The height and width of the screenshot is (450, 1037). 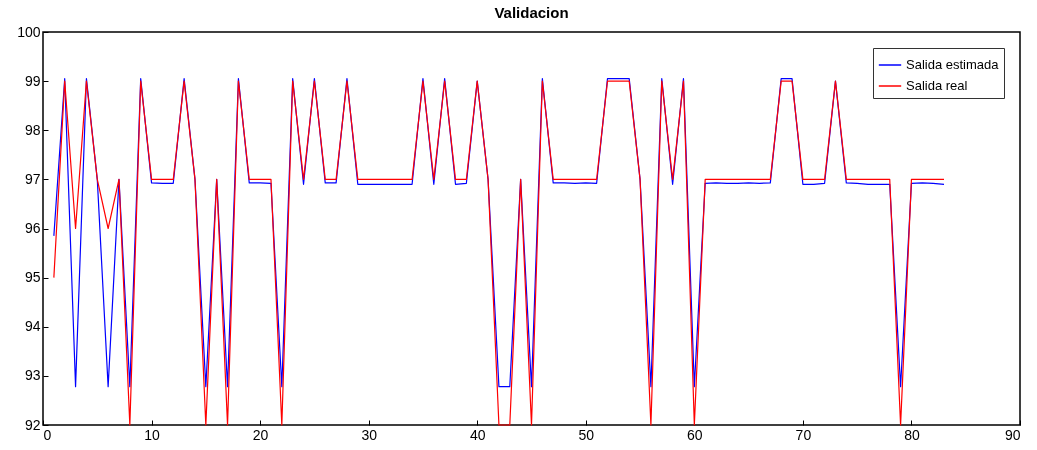 What do you see at coordinates (47, 434) in the screenshot?
I see `x-tick-label: 0` at bounding box center [47, 434].